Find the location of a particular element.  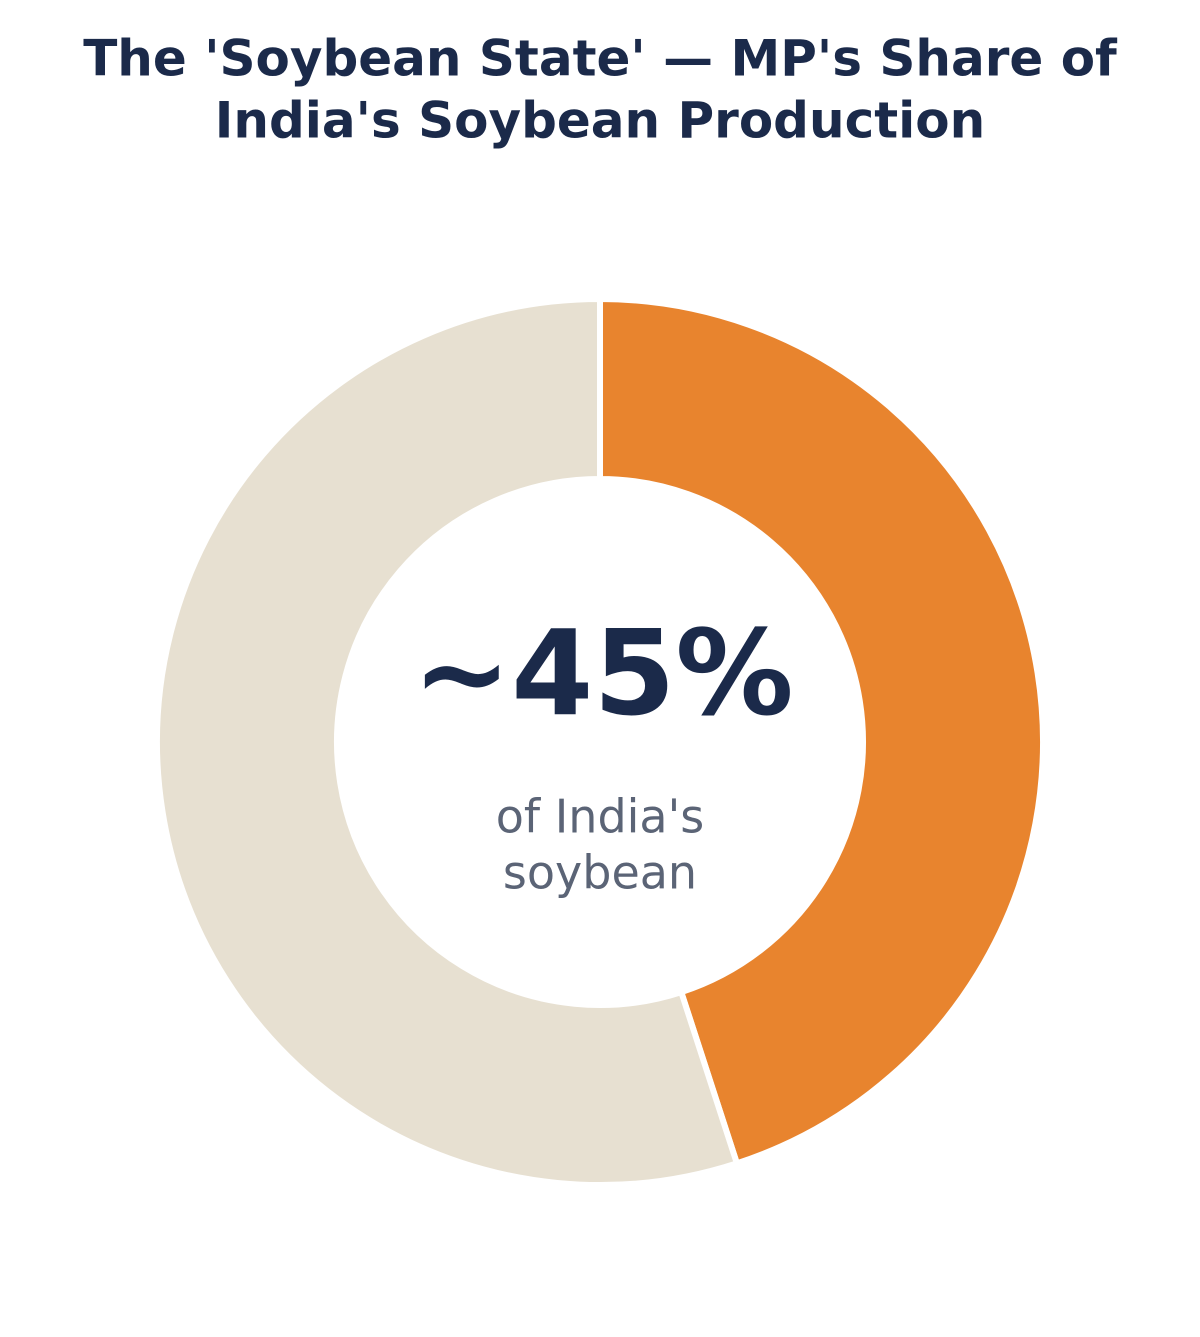

chart-title: India's Soybean Production is located at coordinates (600, 121).